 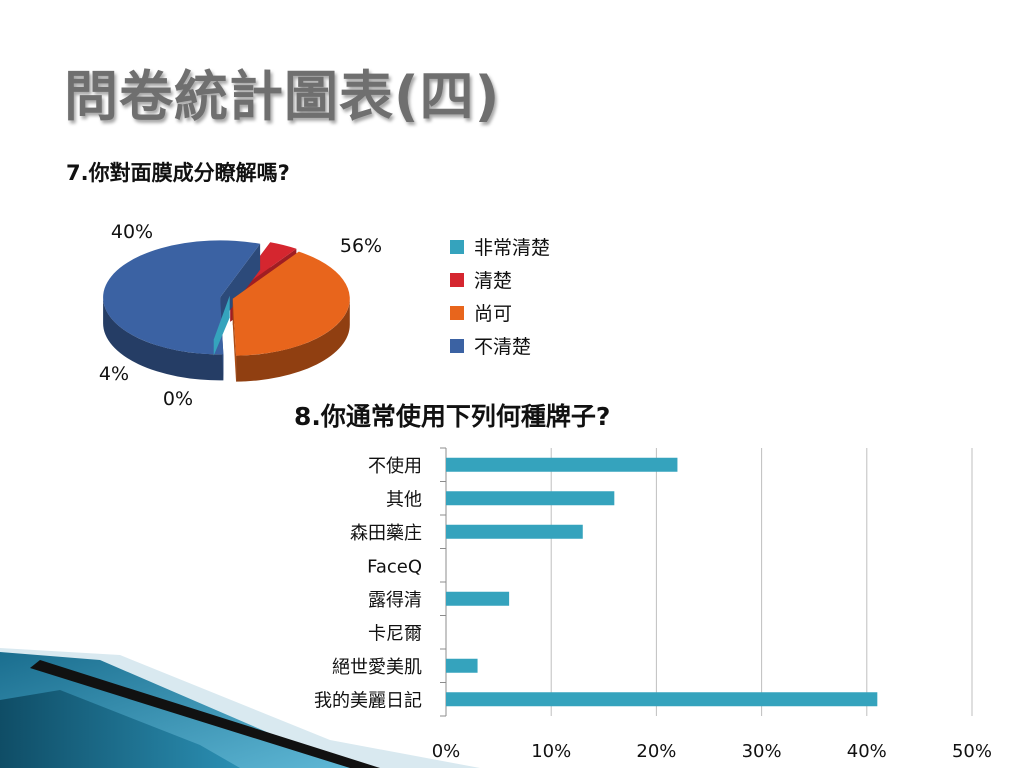 I want to click on category-label: FaceQ, so click(x=394, y=566).